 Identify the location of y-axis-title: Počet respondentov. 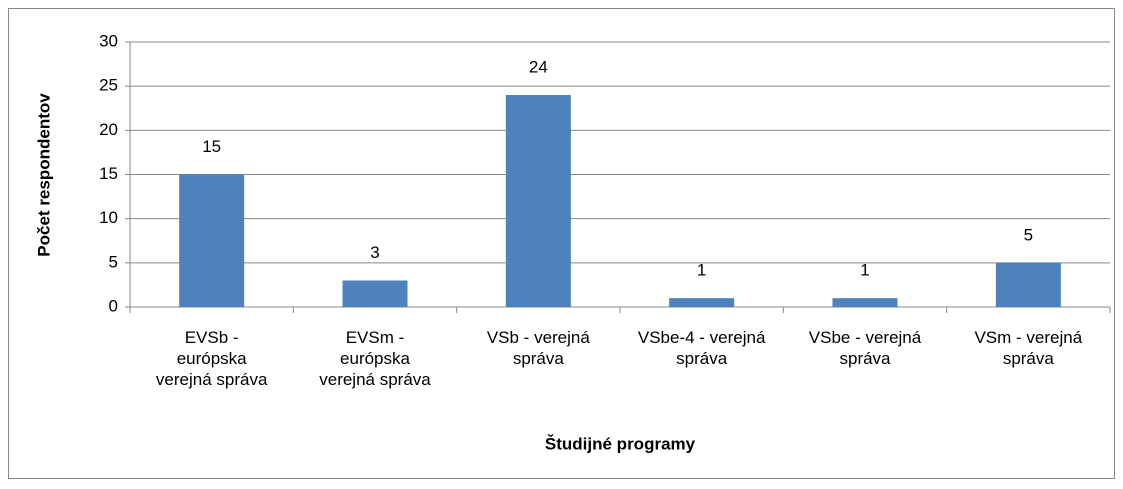
(43, 175).